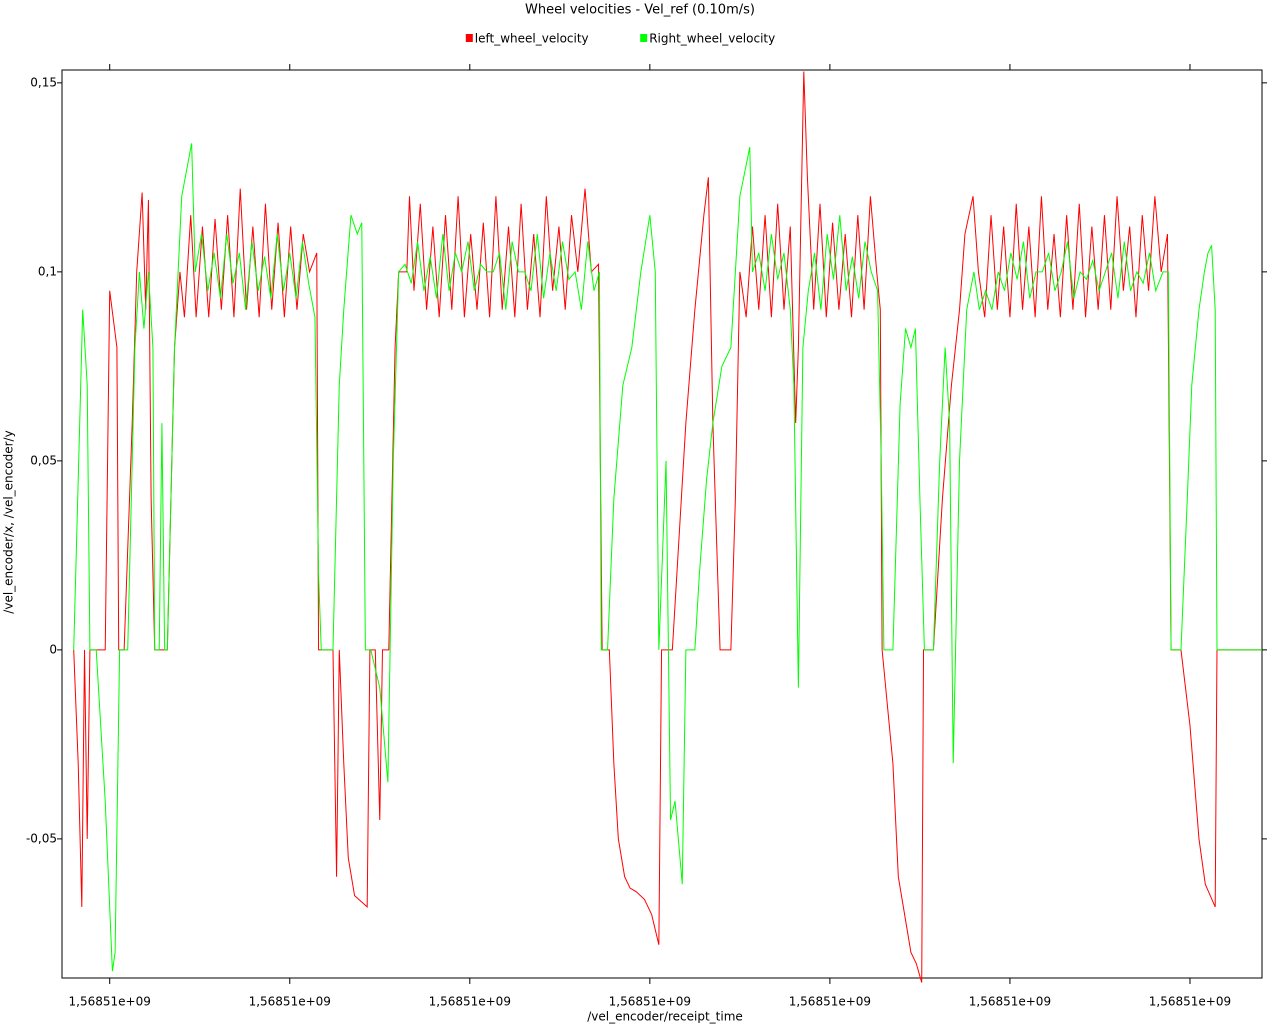  Describe the element at coordinates (9, 521) in the screenshot. I see `y-axis-label: /vel_encoder/x, /vel_encoder/y` at that location.